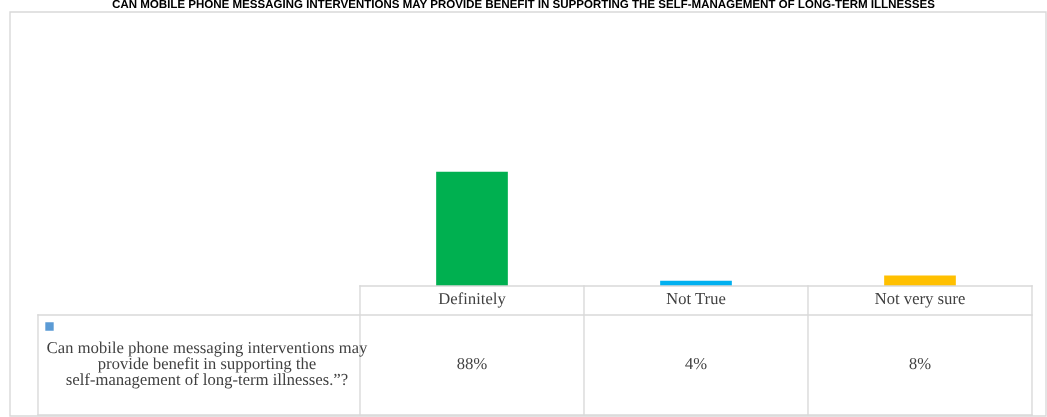 This screenshot has width=1047, height=417. Describe the element at coordinates (207, 365) in the screenshot. I see `text: Can mobile phone messaging interventions may provide benefit in supporting the self-management of long-term illnesses.”?` at that location.